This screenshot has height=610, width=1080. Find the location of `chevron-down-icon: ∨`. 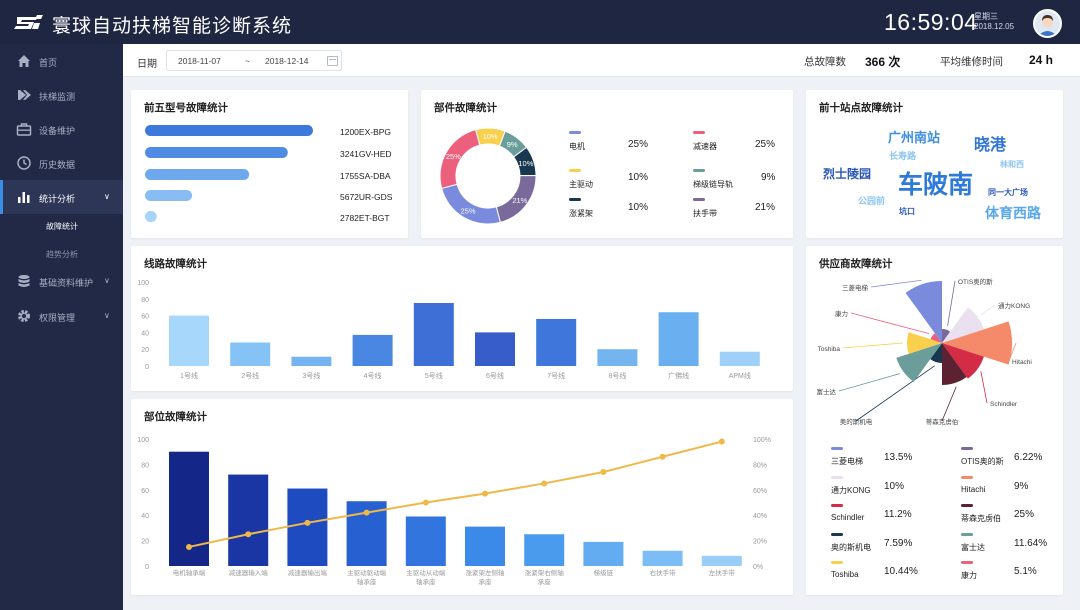

chevron-down-icon: ∨ is located at coordinates (107, 280).